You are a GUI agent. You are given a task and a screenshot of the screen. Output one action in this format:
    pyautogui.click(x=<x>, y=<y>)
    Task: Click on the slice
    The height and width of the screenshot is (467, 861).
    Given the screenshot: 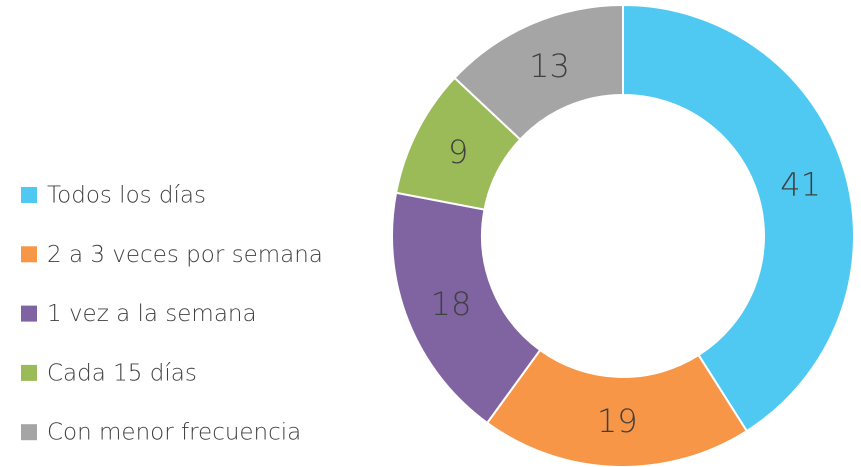 What is the action you would take?
    pyautogui.click(x=538, y=72)
    